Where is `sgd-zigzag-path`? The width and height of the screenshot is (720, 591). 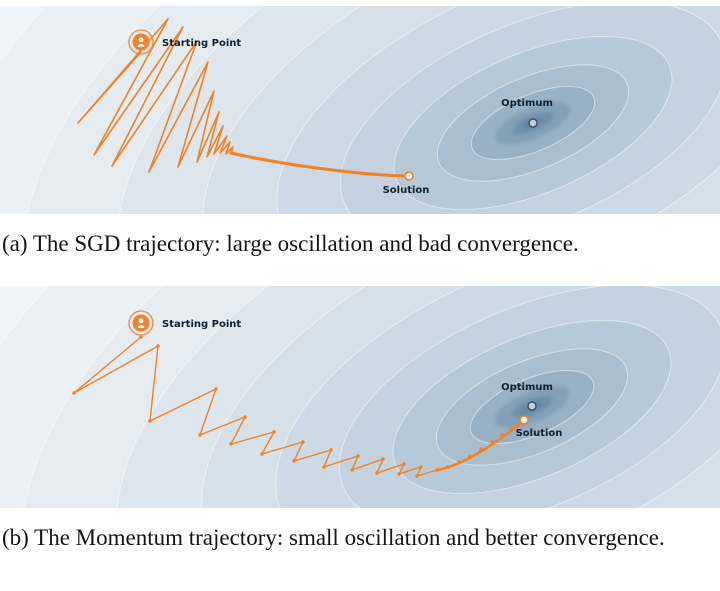 sgd-zigzag-path is located at coordinates (155, 95).